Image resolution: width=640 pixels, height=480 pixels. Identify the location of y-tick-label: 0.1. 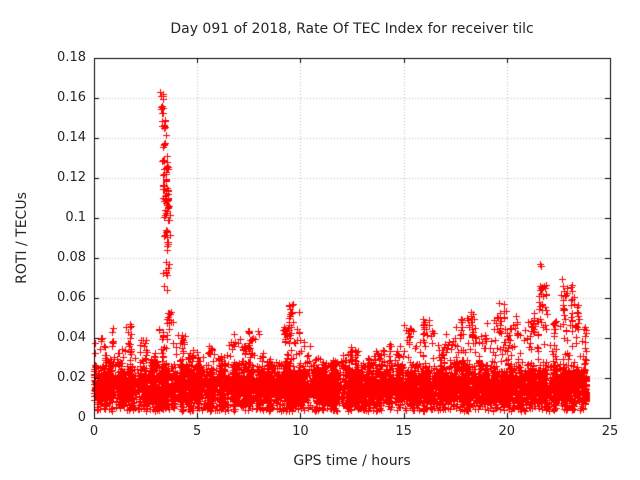
(75, 217).